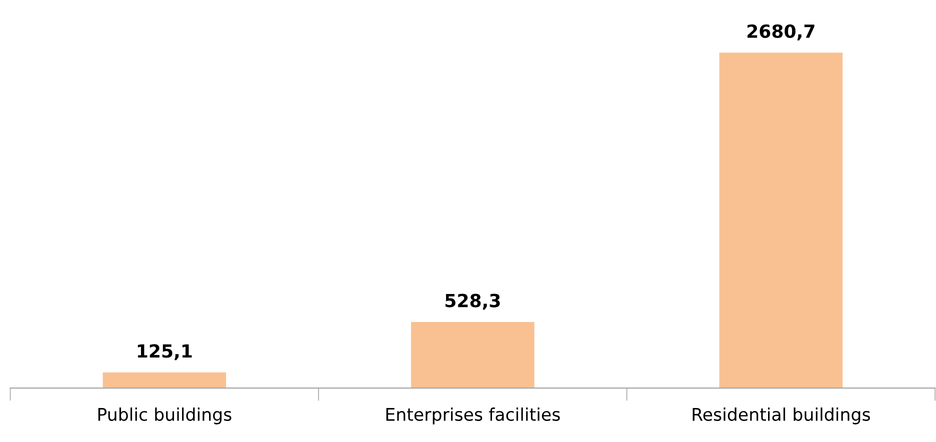 This screenshot has height=442, width=936. What do you see at coordinates (165, 416) in the screenshot?
I see `x-tick-label: Public buildings` at bounding box center [165, 416].